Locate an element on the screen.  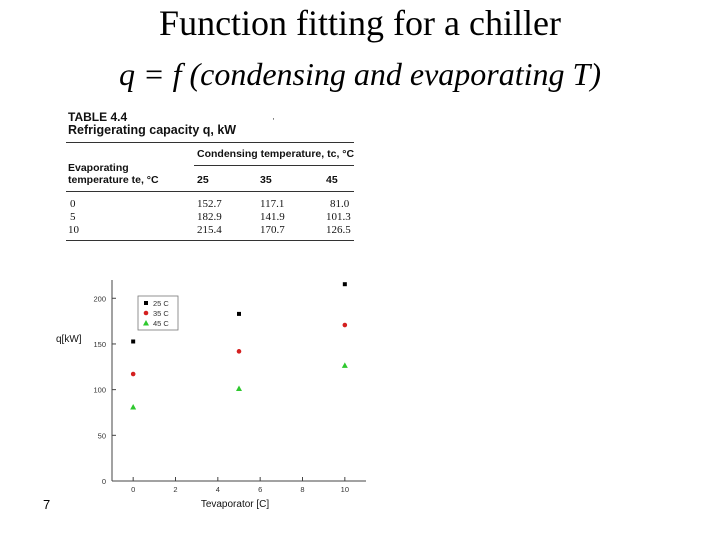
table-title: Refrigerating capacity q, kW is located at coordinates (152, 130).